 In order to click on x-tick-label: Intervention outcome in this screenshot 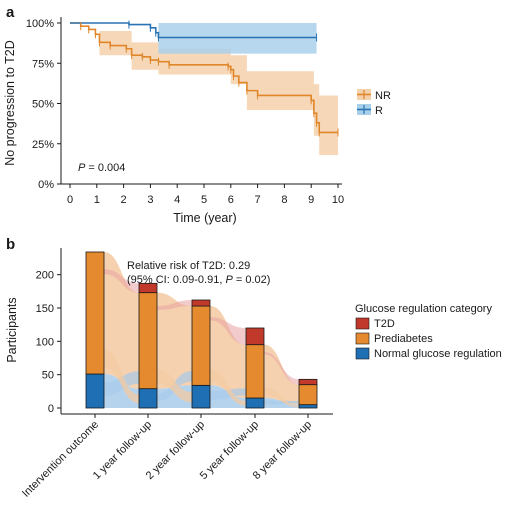, I will do `click(60, 459)`.